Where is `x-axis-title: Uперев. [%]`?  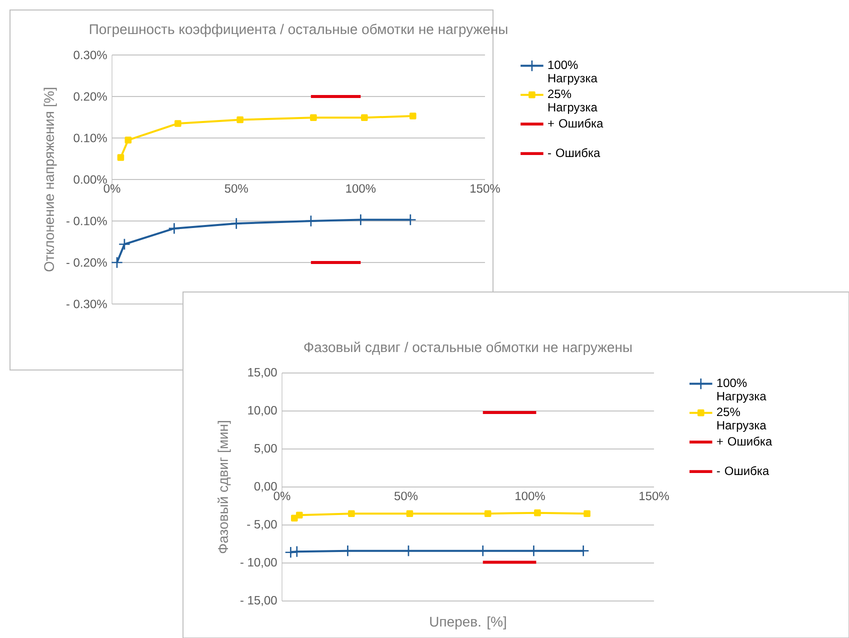
x-axis-title: Uперев. [%] is located at coordinates (468, 623).